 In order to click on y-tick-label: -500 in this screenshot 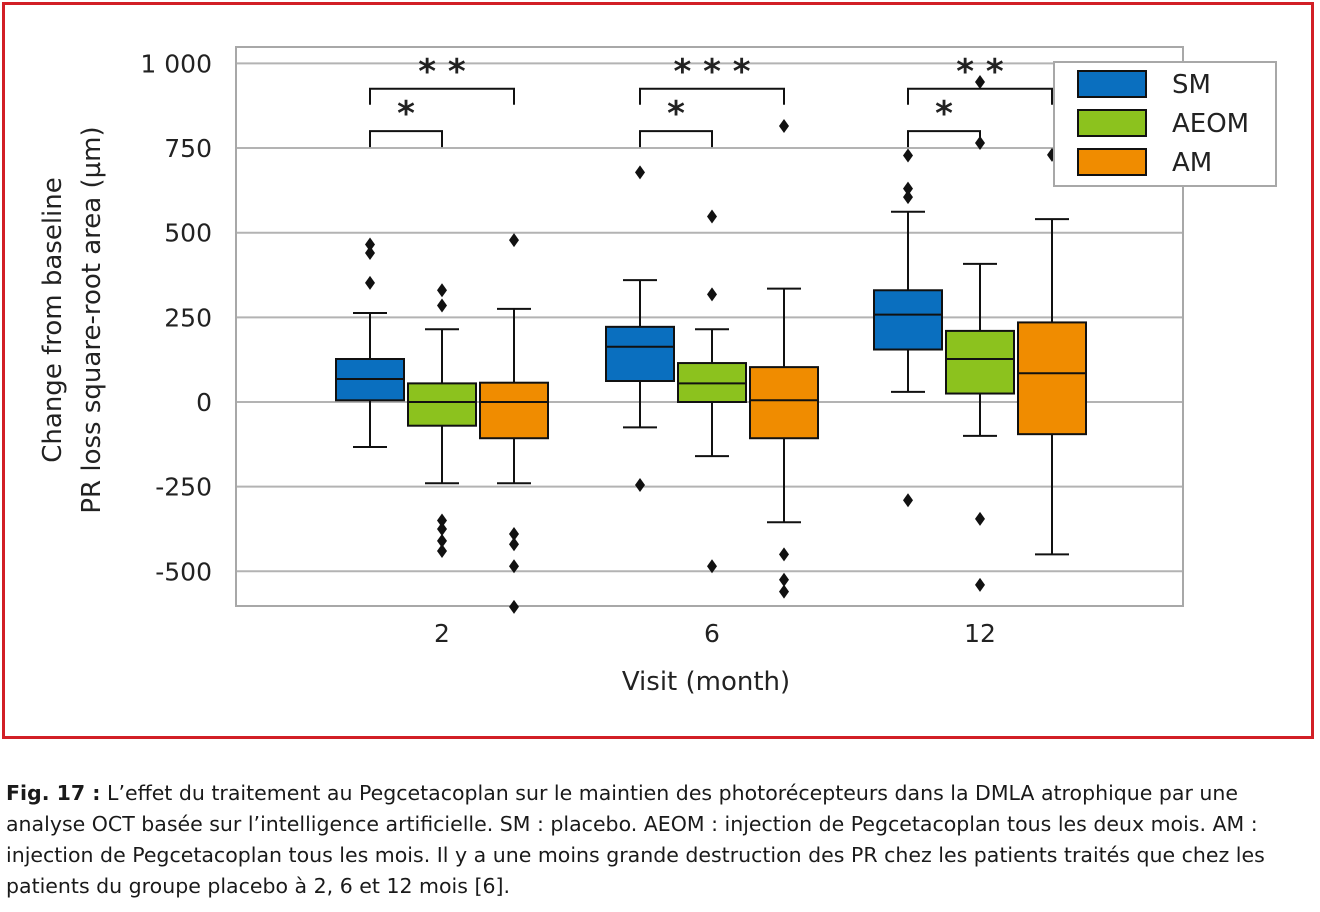, I will do `click(183, 571)`.